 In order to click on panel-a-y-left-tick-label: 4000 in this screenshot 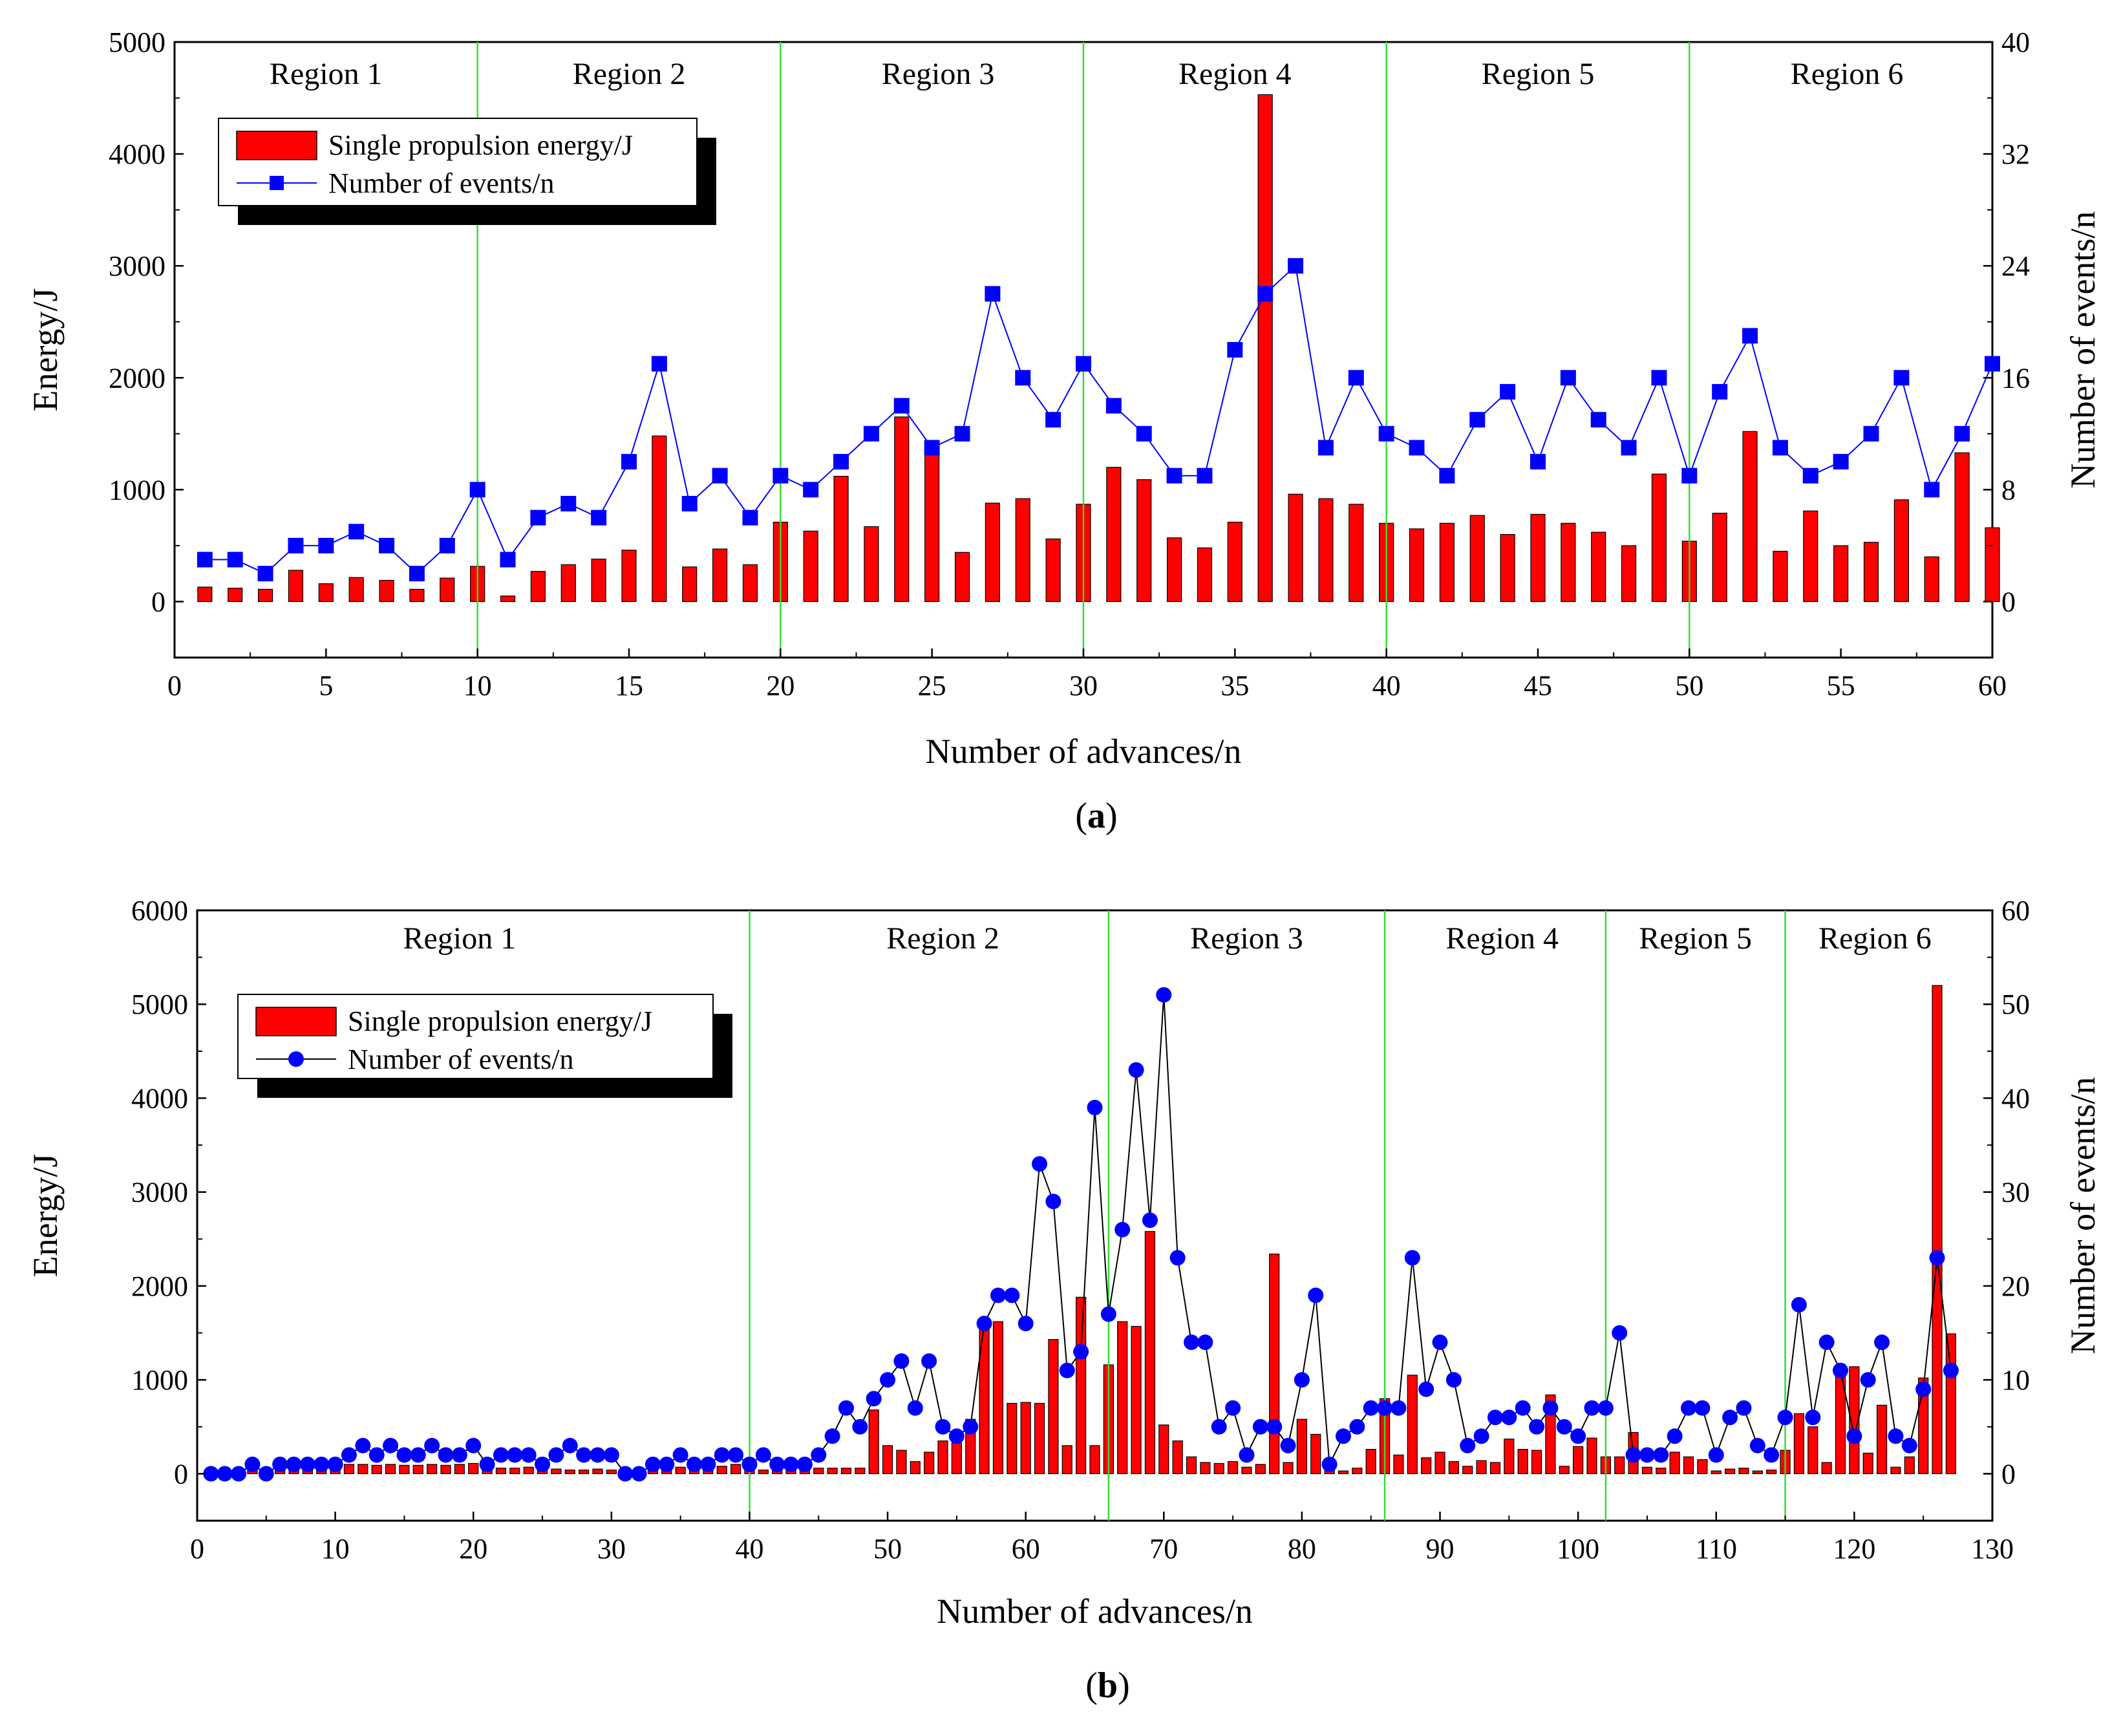, I will do `click(137, 154)`.